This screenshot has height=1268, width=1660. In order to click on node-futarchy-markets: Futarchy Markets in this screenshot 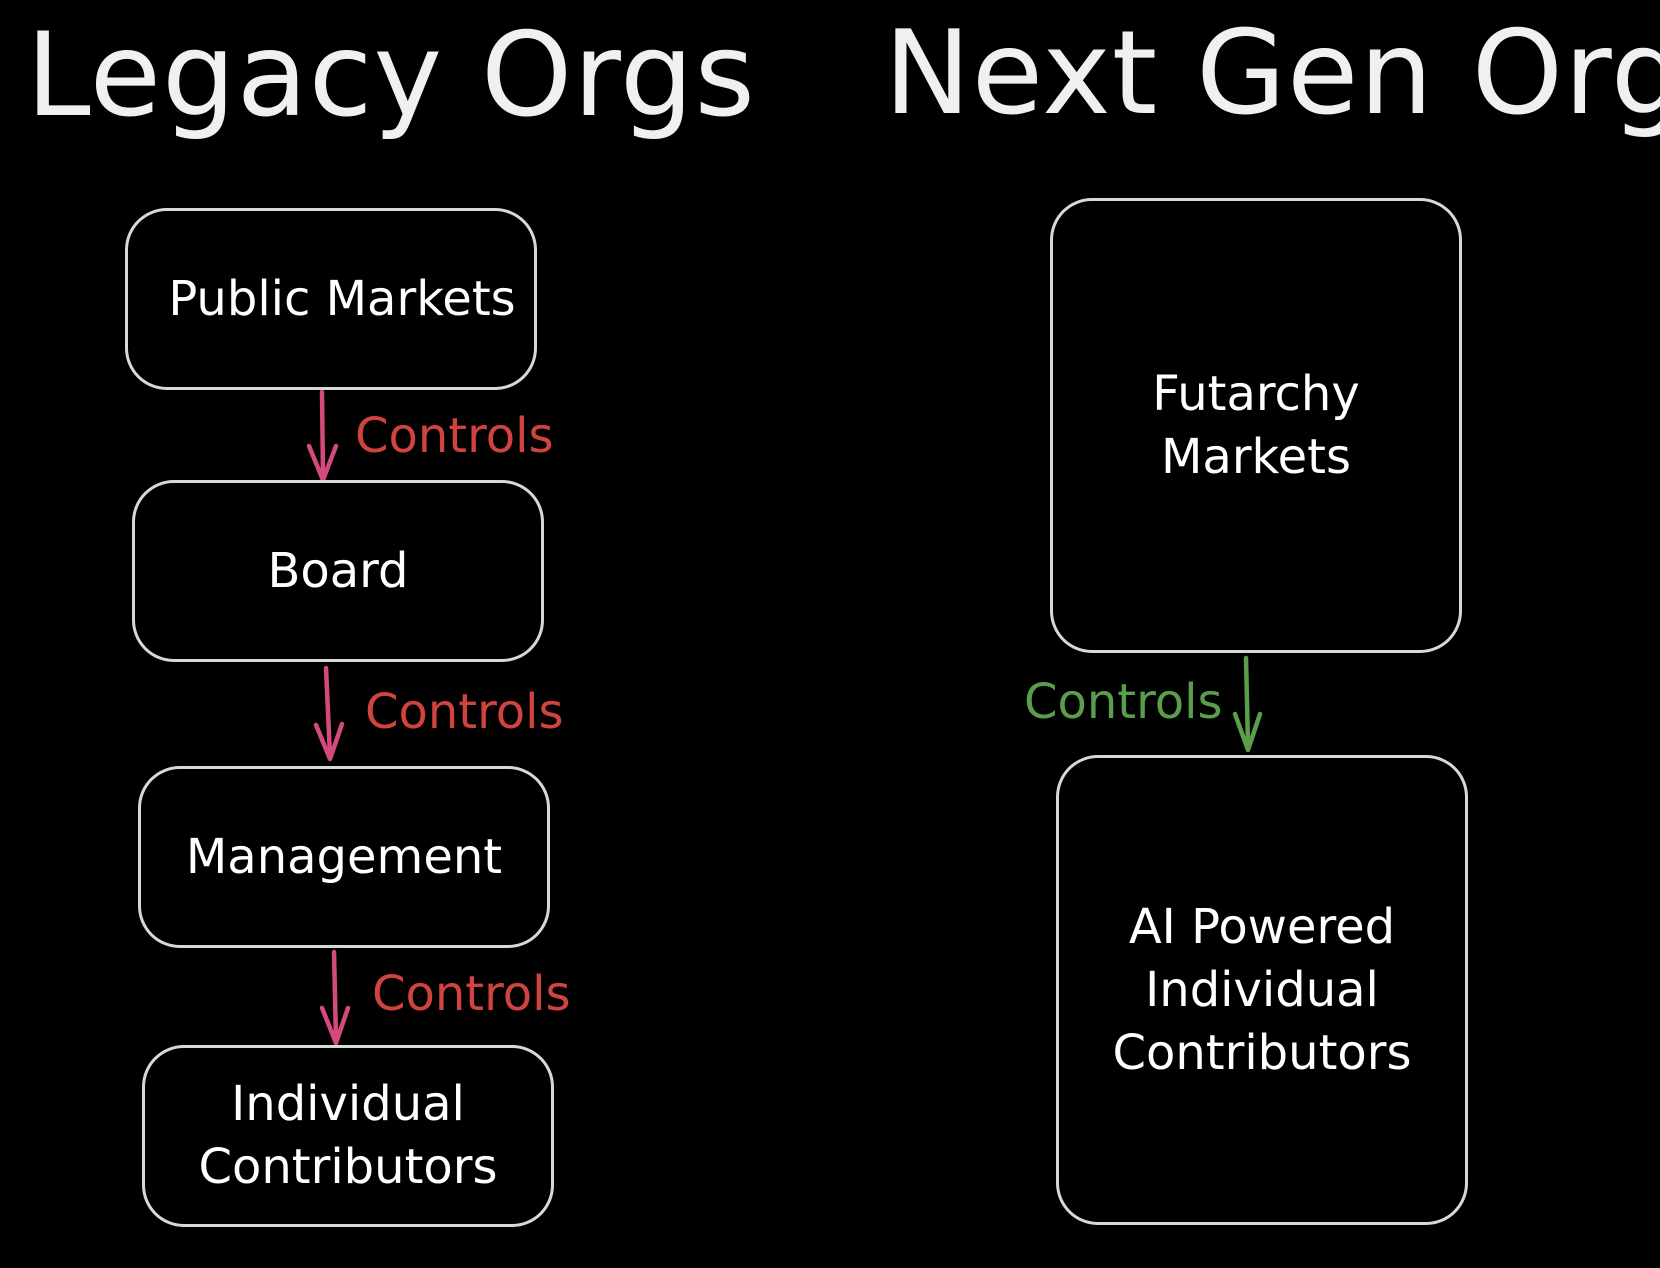, I will do `click(1256, 425)`.